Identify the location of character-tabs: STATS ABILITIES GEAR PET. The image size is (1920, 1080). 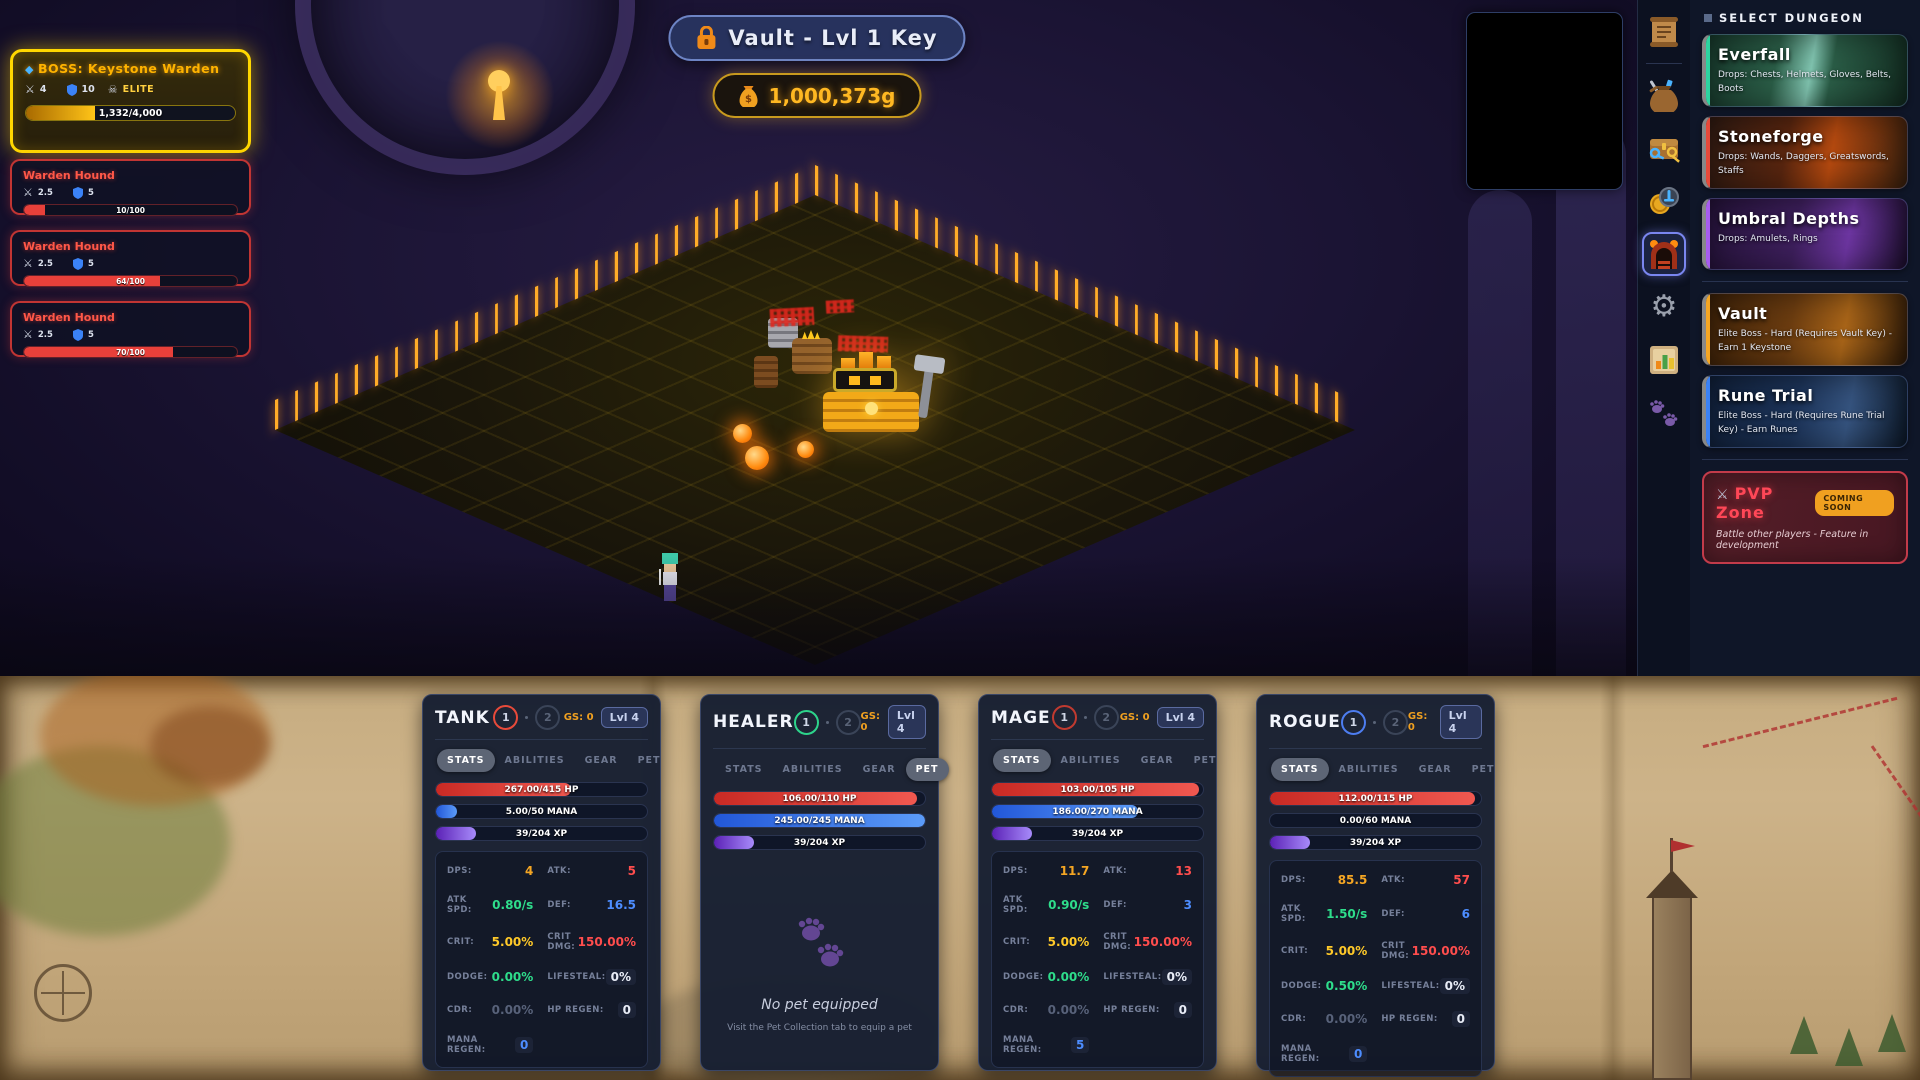
(831, 769).